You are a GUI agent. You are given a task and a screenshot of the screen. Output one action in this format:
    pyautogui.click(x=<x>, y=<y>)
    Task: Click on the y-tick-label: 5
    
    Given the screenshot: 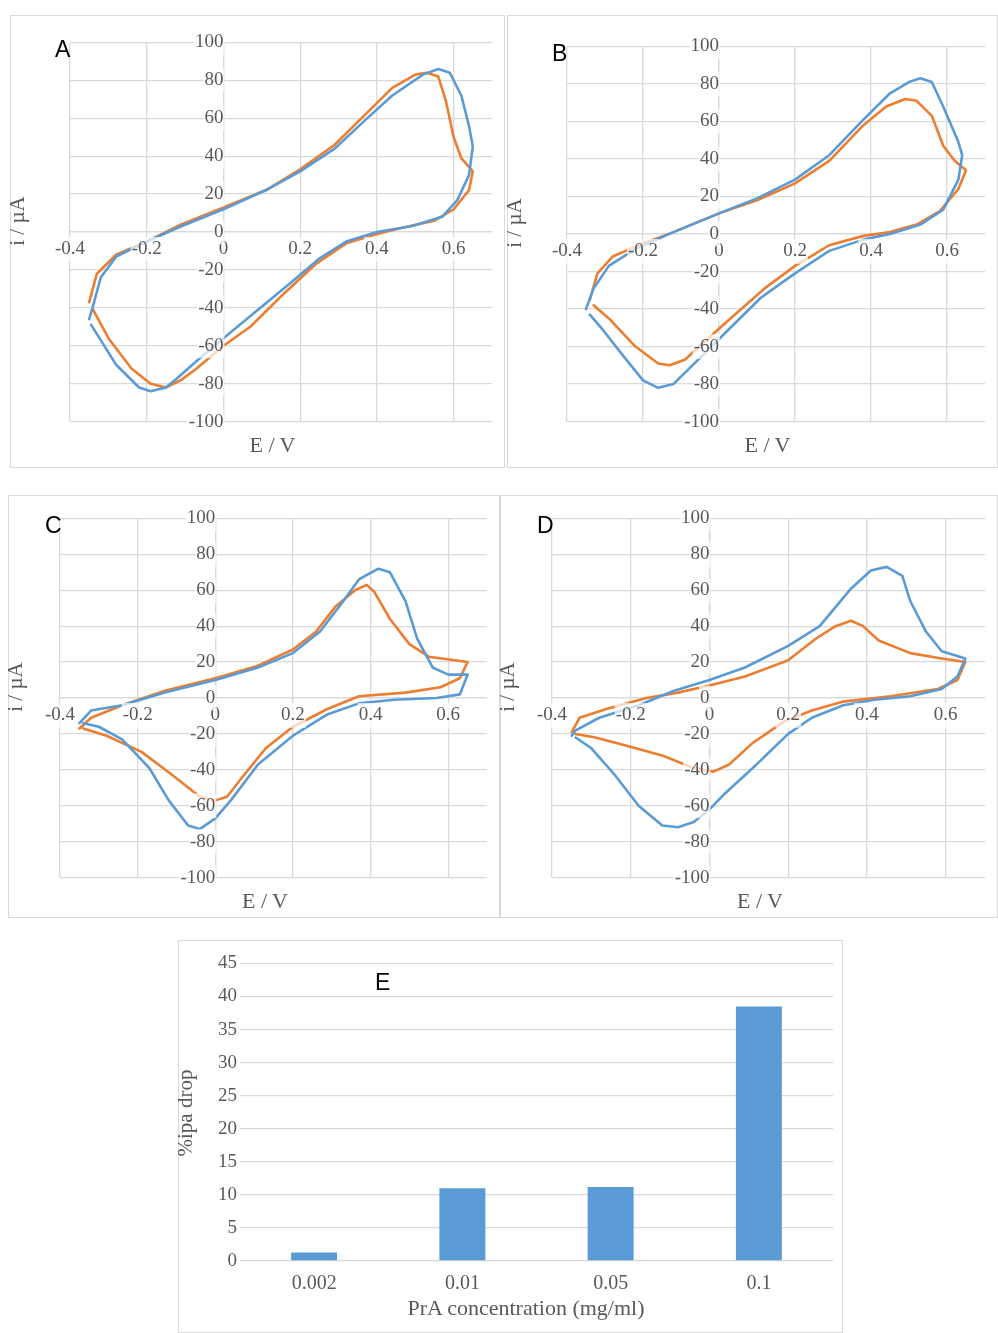 What is the action you would take?
    pyautogui.click(x=232, y=1226)
    